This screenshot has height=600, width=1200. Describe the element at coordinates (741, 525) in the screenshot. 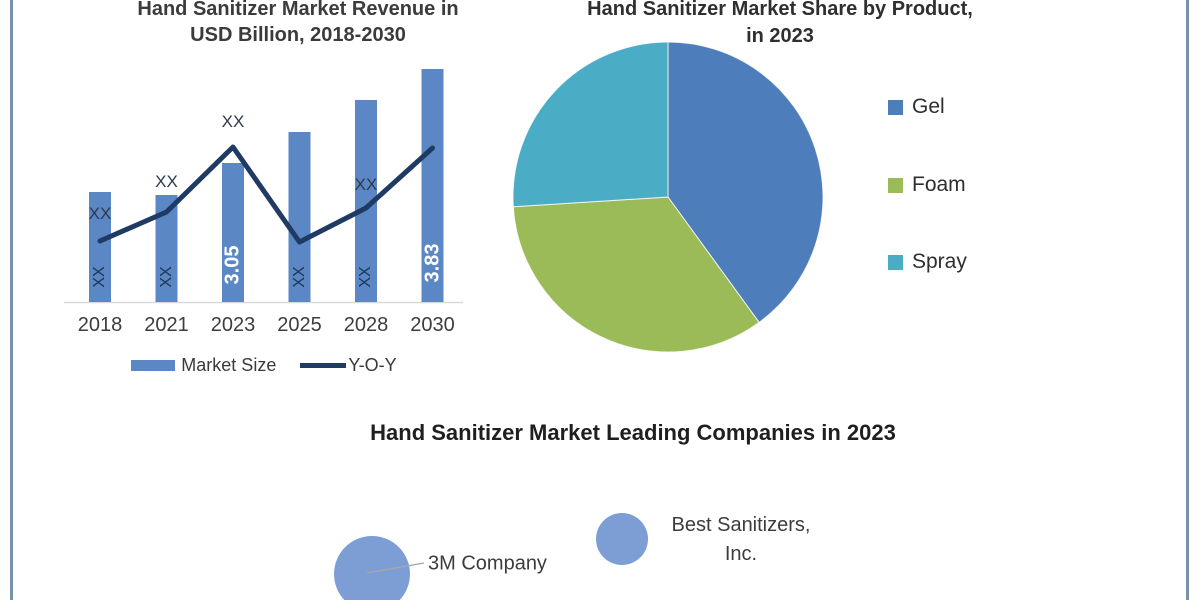

I see `company-label-line: Best Sanitizers,` at that location.